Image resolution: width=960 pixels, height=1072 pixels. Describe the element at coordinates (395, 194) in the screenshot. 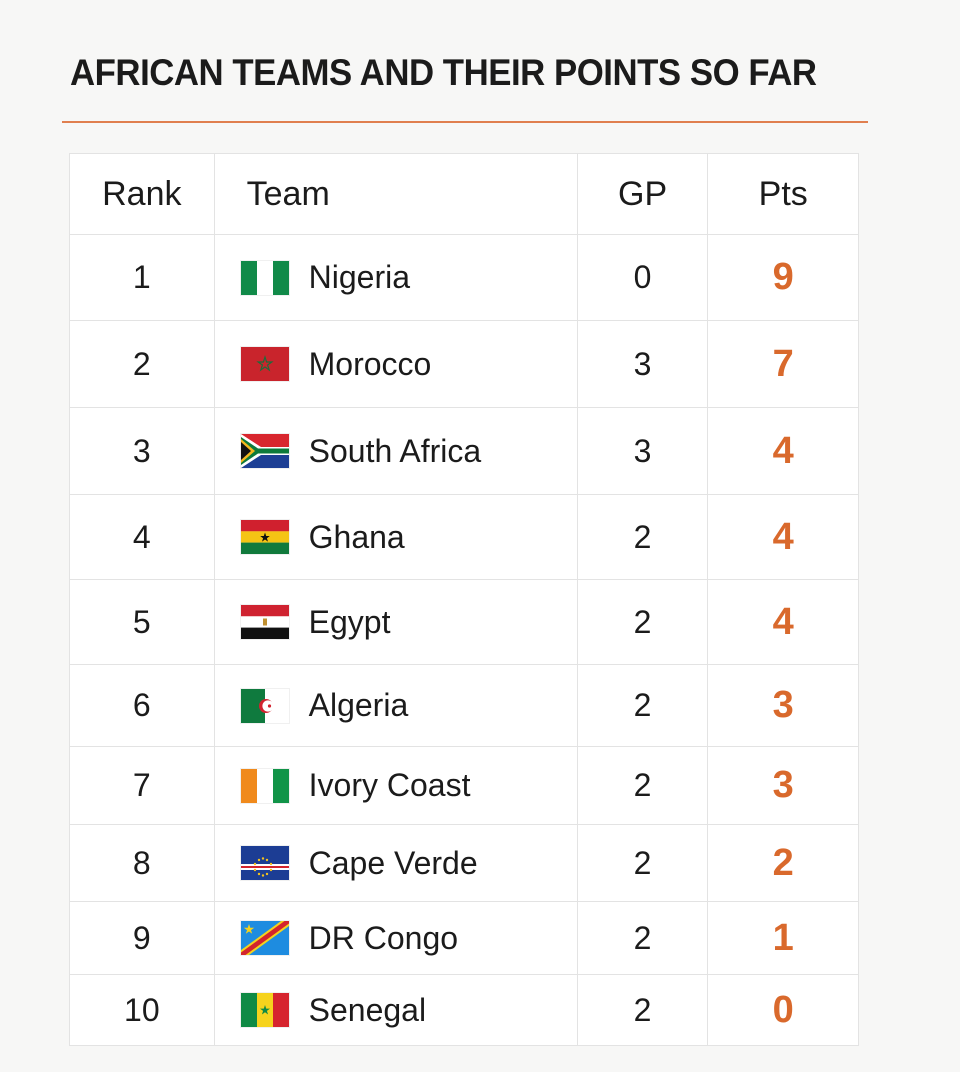

I see `header-team: Team` at that location.